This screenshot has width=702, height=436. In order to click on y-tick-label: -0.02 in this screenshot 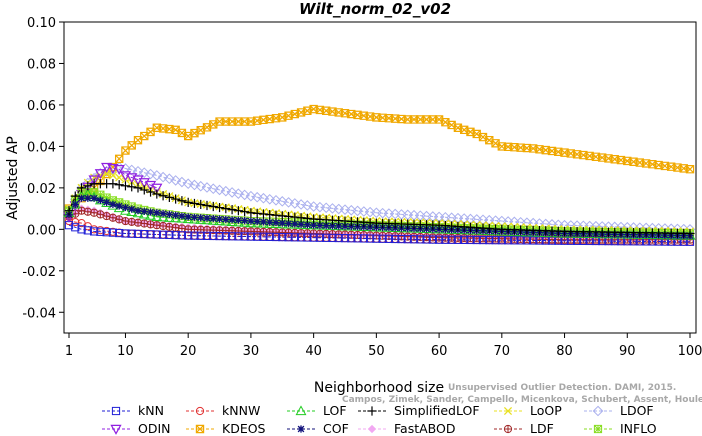, I will do `click(39, 272)`.